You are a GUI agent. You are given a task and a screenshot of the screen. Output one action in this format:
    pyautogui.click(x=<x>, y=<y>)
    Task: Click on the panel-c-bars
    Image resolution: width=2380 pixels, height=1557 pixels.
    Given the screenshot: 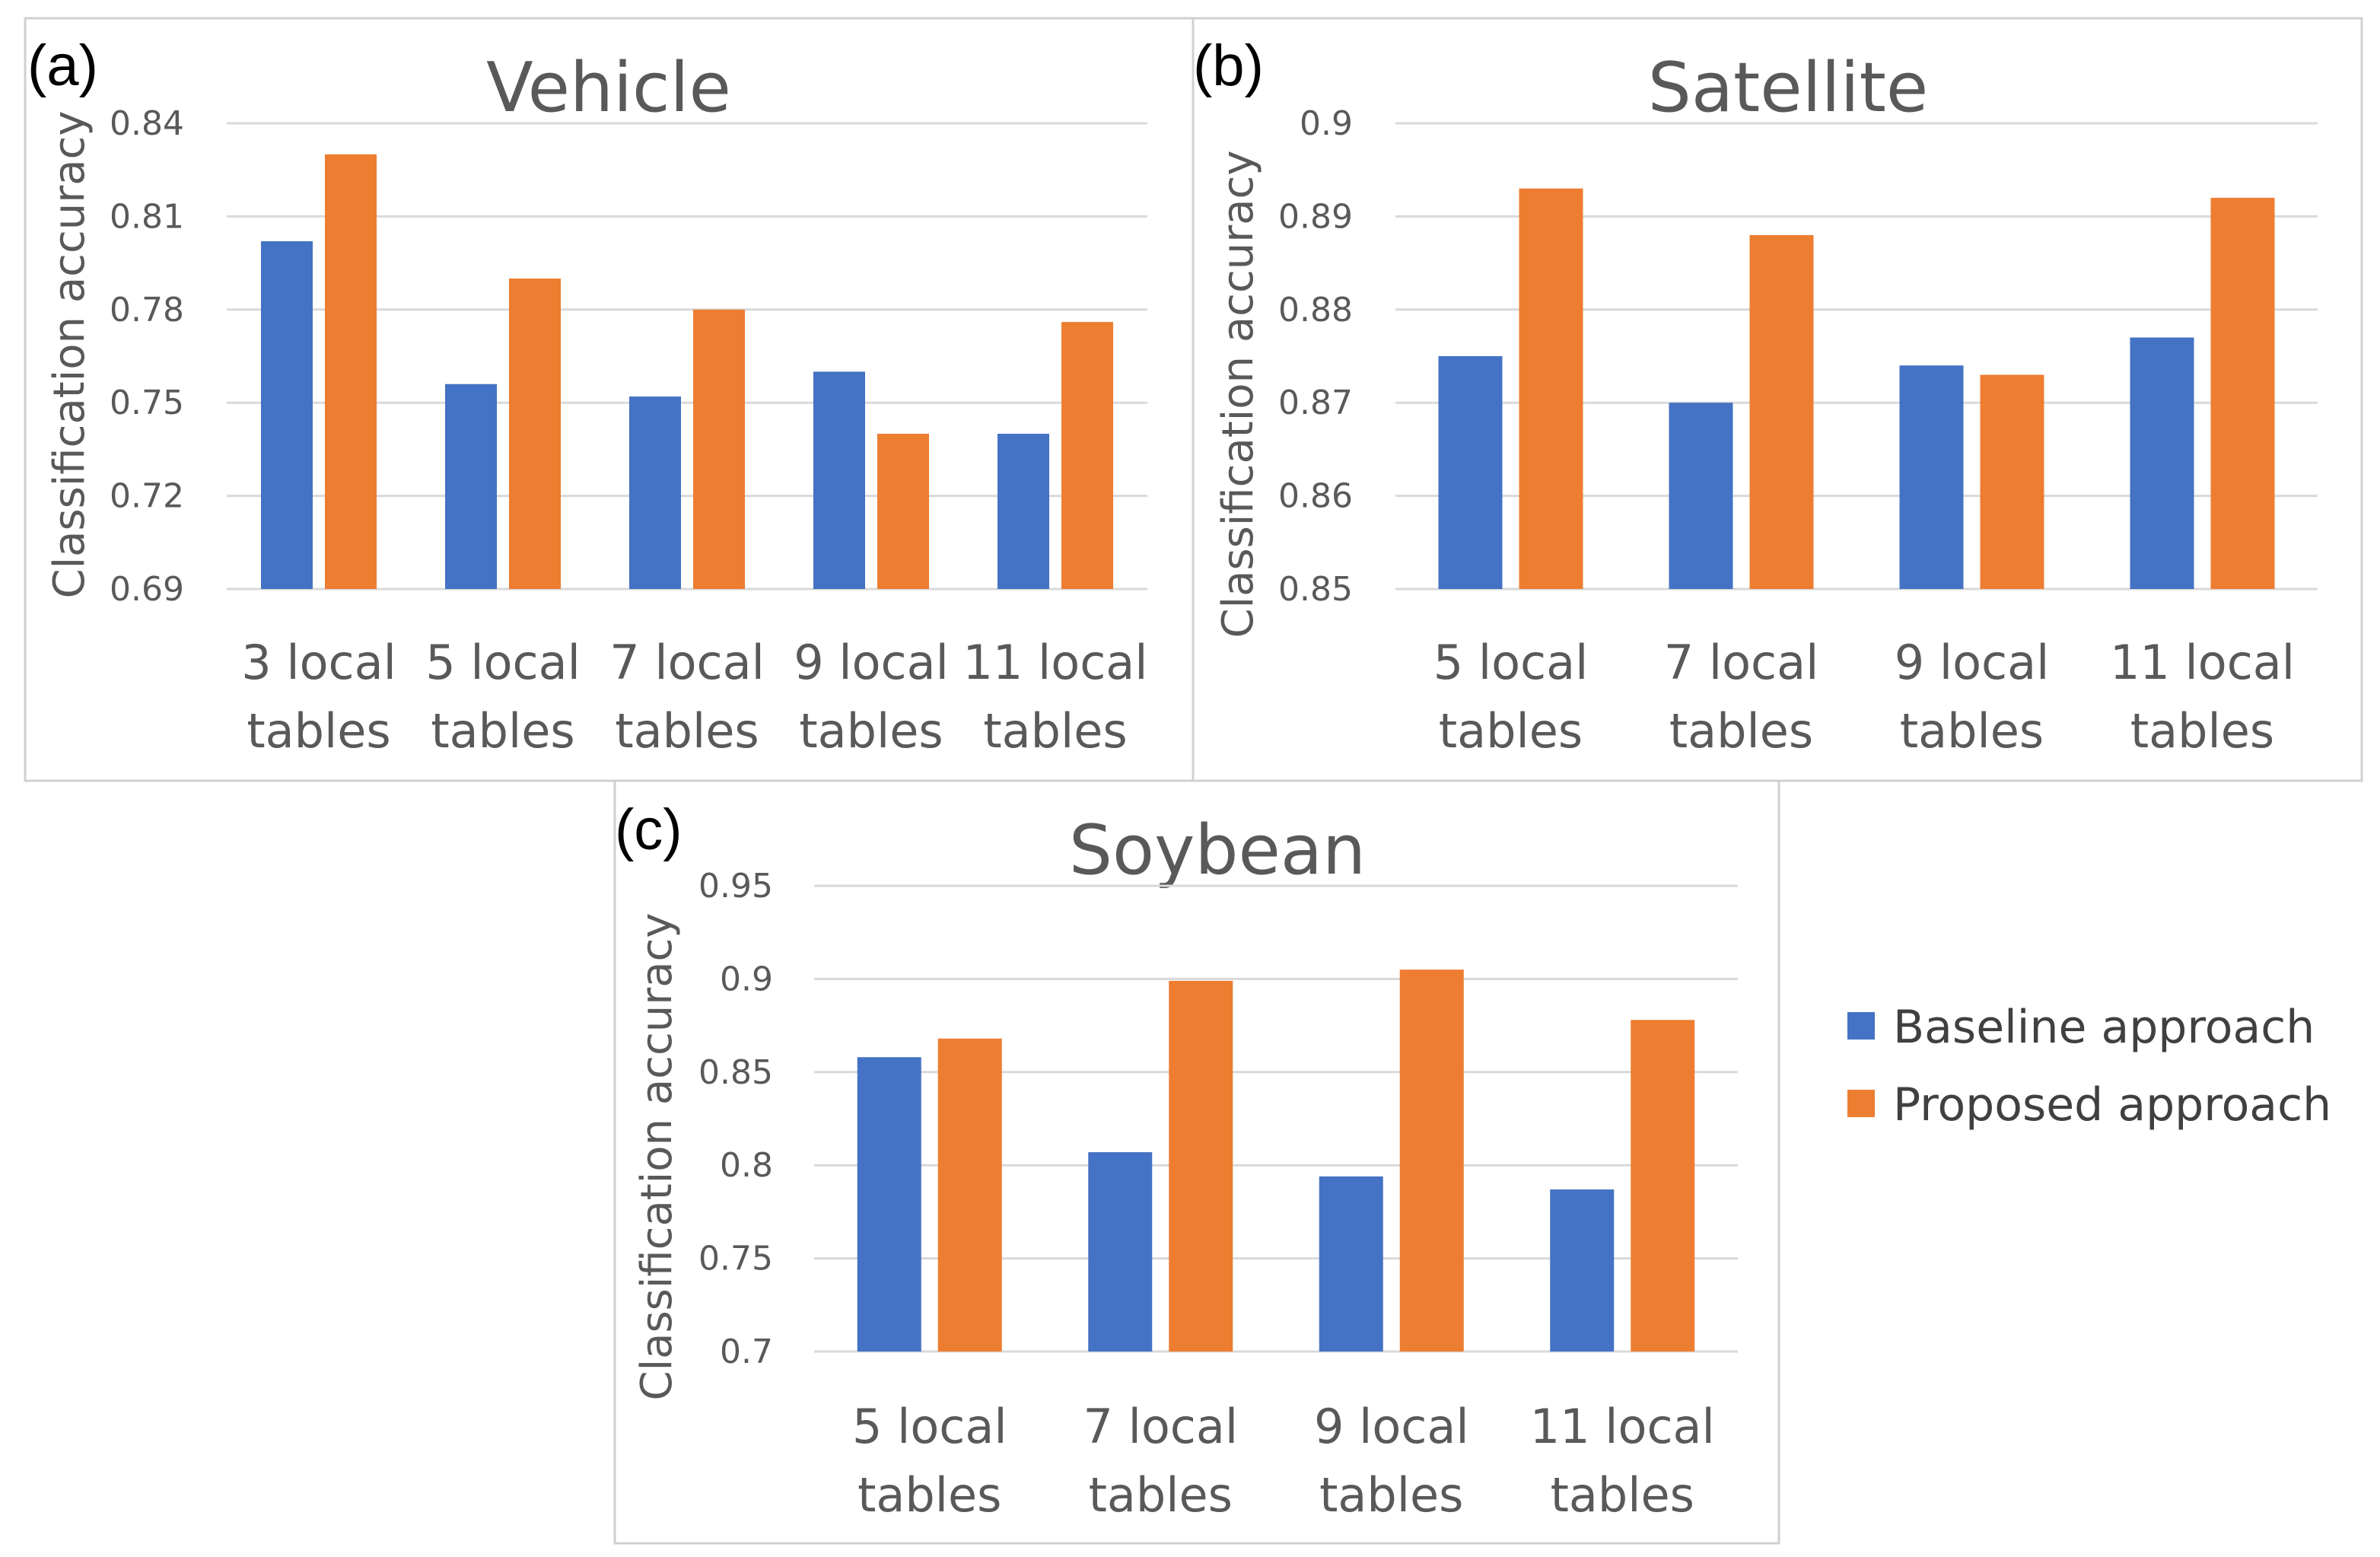 What is the action you would take?
    pyautogui.click(x=1276, y=1161)
    